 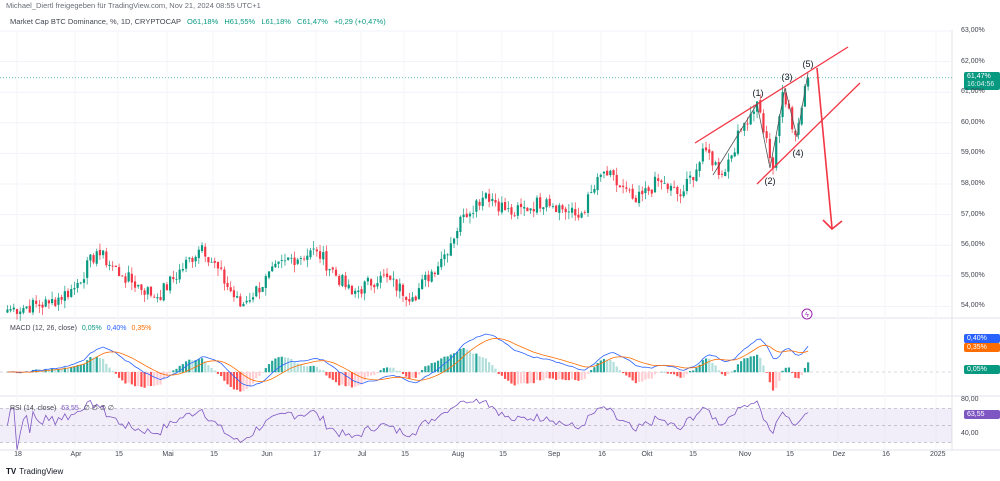 I want to click on rsi-tag: 63,55, so click(x=982, y=414).